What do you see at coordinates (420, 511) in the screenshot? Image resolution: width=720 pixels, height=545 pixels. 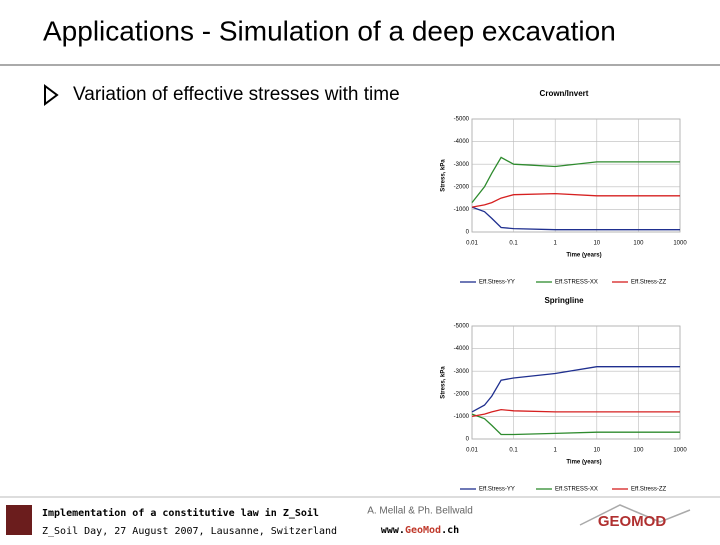 I see `footer-authors: A. Mellal & Ph. Bellwald` at bounding box center [420, 511].